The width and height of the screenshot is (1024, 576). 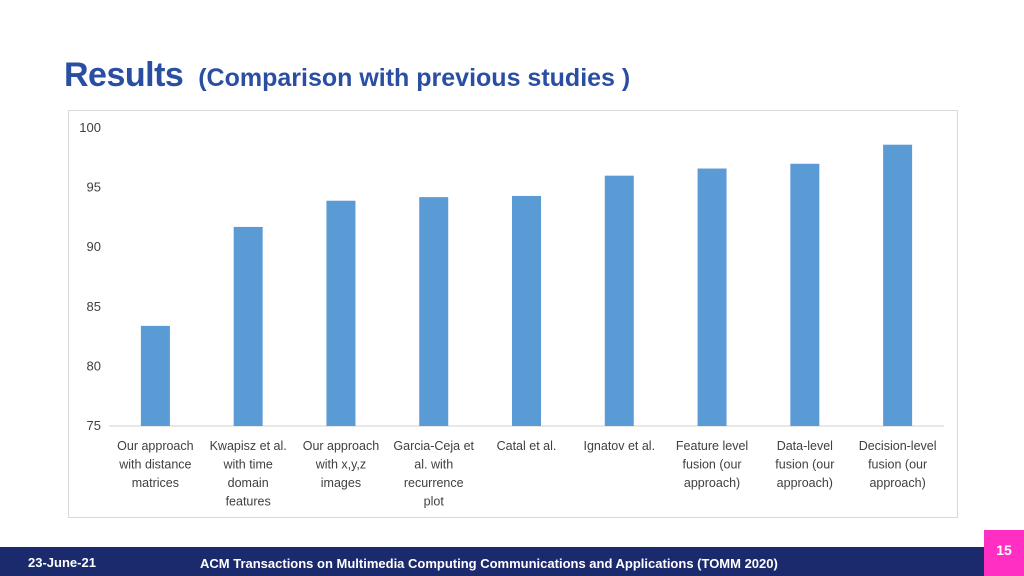 What do you see at coordinates (62, 562) in the screenshot?
I see `footer-date: 23-June-21` at bounding box center [62, 562].